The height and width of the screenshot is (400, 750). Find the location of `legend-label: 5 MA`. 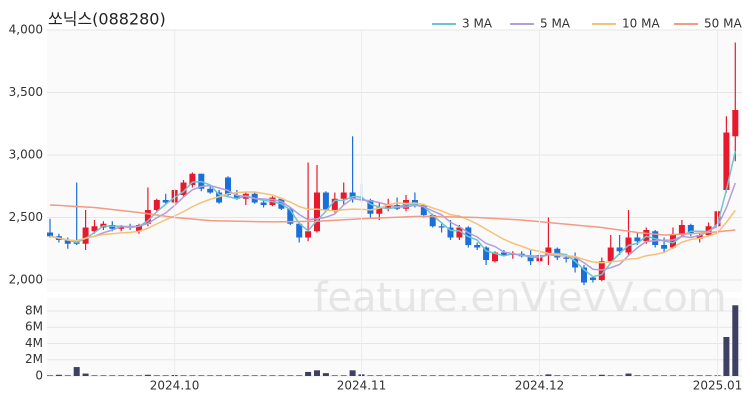

legend-label: 5 MA is located at coordinates (555, 24).